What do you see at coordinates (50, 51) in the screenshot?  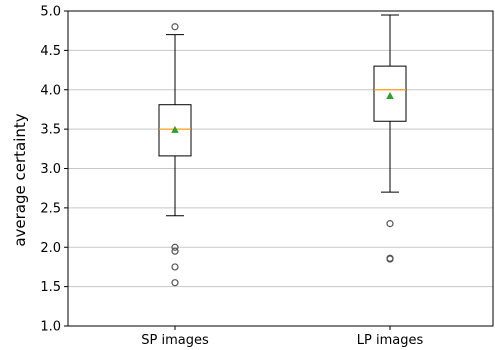 I see `y-tick-label: 4.5` at bounding box center [50, 51].